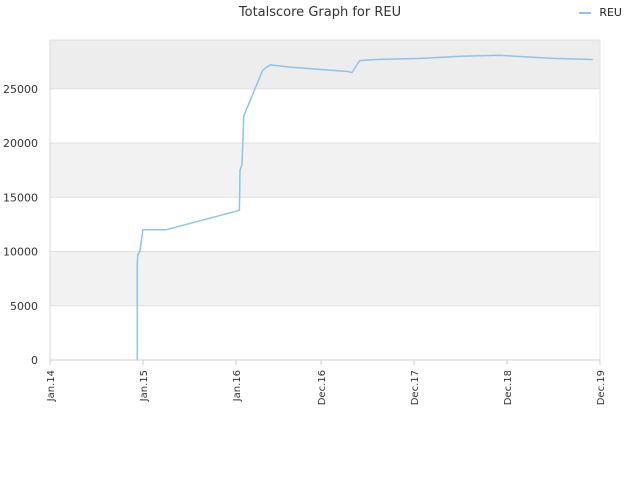  I want to click on x-tick-label: Dec.18, so click(508, 387).